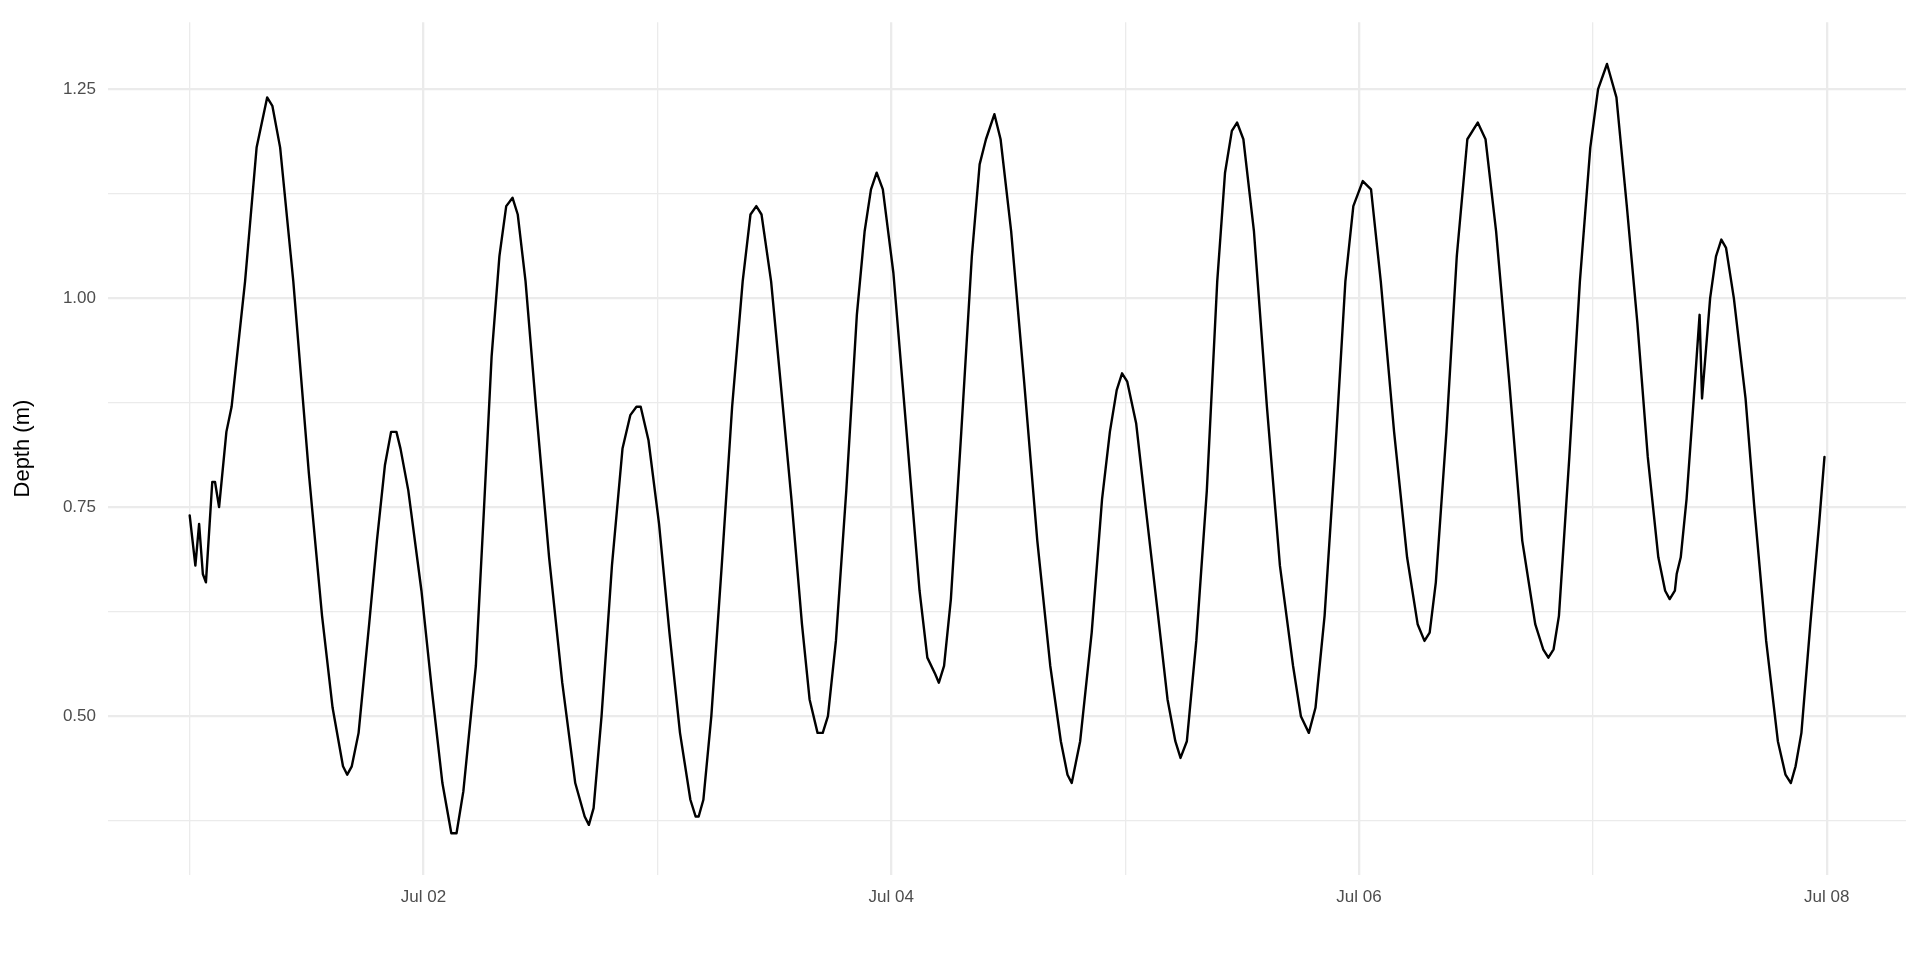 This screenshot has height=960, width=1920. I want to click on x-tick-label: Jul 02, so click(423, 896).